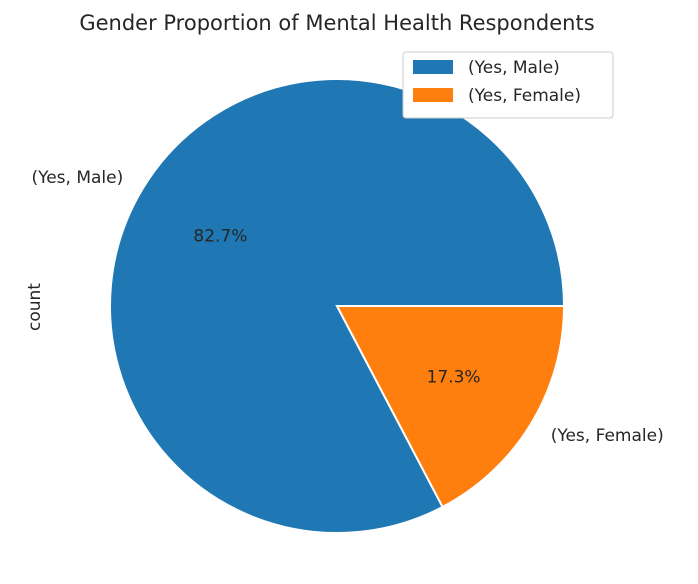 Image resolution: width=698 pixels, height=584 pixels. What do you see at coordinates (514, 68) in the screenshot?
I see `legend-label-1: (Yes, Male)` at bounding box center [514, 68].